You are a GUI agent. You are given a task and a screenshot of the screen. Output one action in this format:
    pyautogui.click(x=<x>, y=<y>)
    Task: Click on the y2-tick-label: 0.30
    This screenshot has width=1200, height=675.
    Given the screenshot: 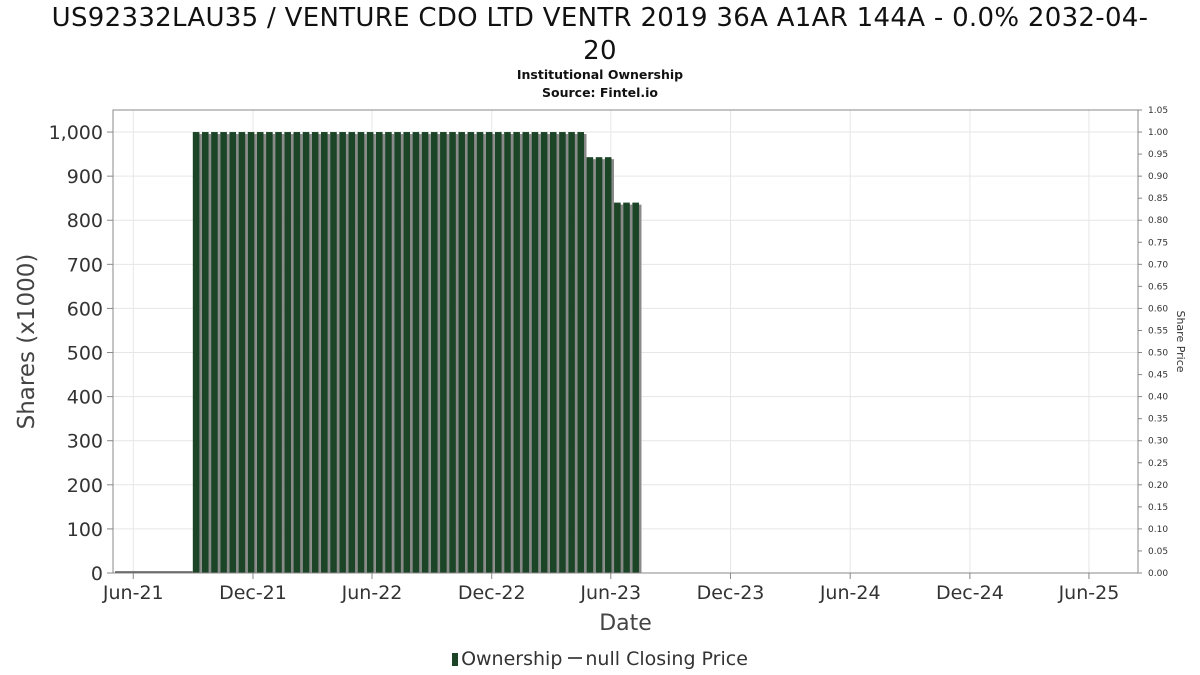 What is the action you would take?
    pyautogui.click(x=1158, y=442)
    